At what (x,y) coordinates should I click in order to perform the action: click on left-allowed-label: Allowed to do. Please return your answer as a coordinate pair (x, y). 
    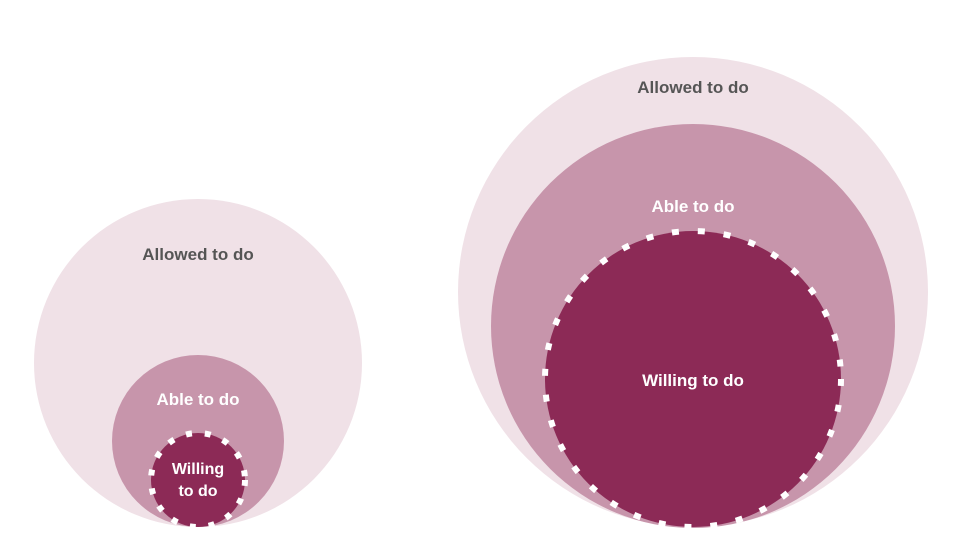
    Looking at the image, I should click on (197, 254).